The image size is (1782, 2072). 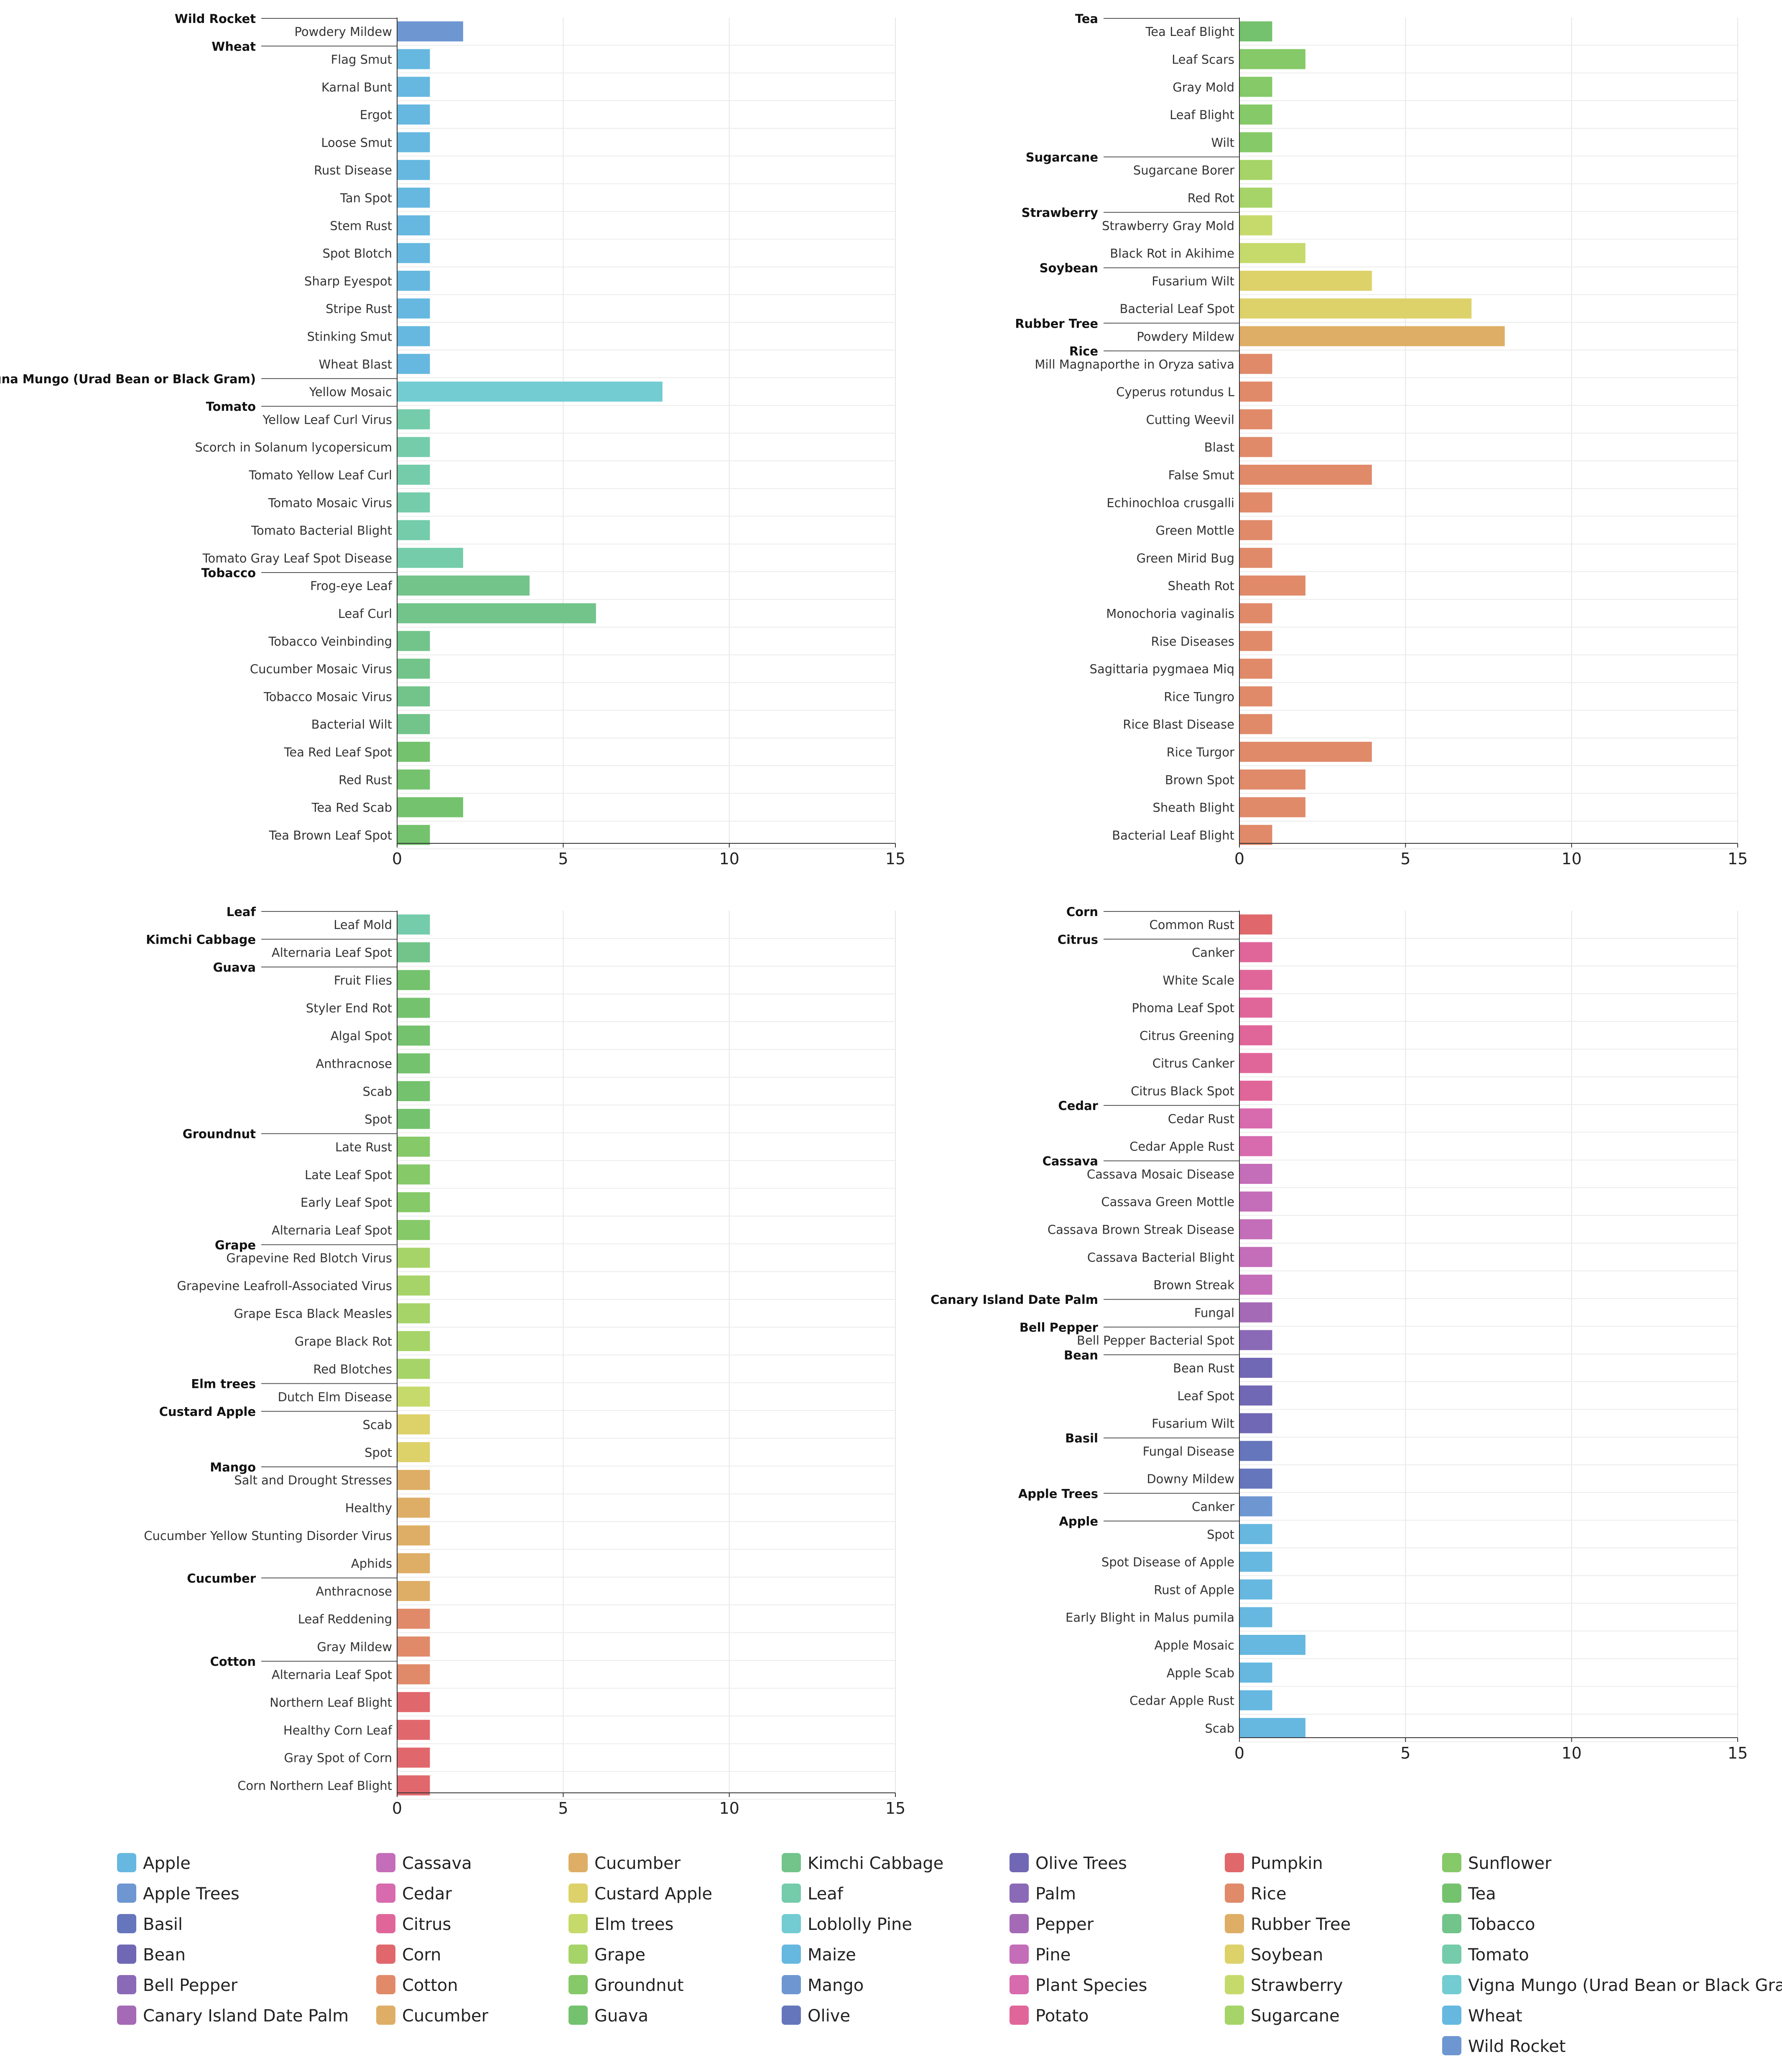 I want to click on category-label: Rise Diseases, so click(x=1192, y=641).